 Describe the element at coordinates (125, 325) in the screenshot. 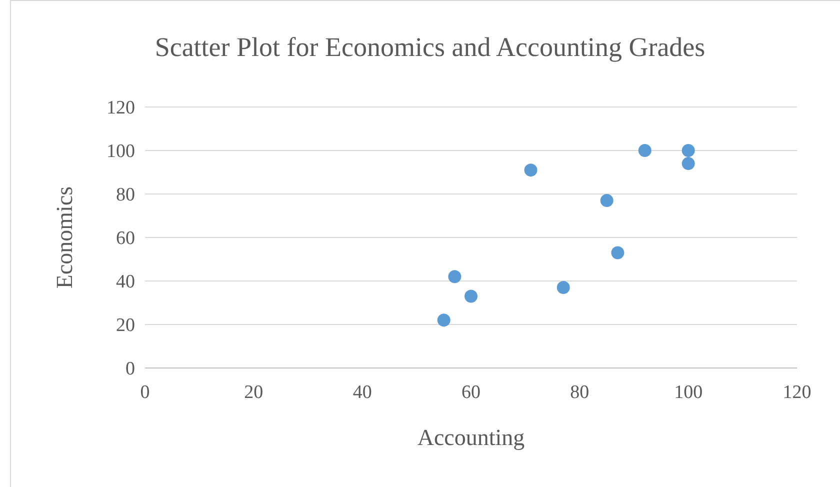

I see `y-tick-label: 20` at that location.